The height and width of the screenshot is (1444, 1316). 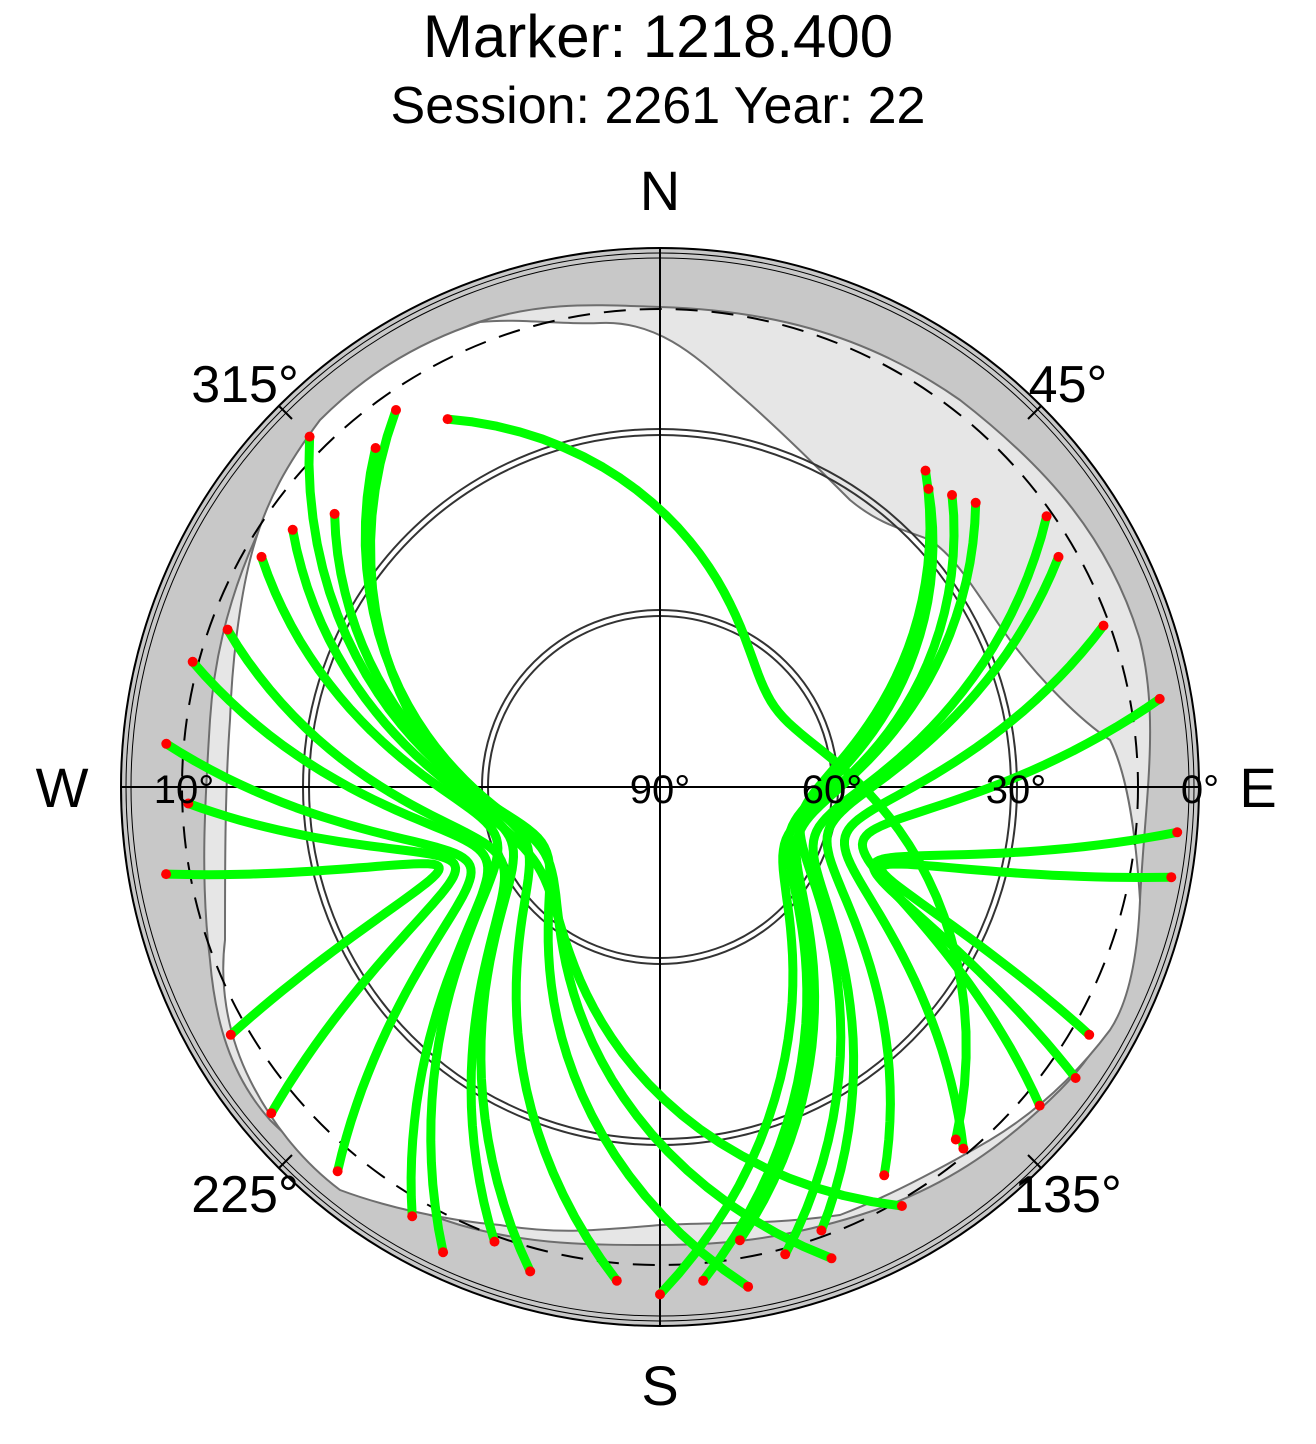 What do you see at coordinates (660, 190) in the screenshot?
I see `north-label: N` at bounding box center [660, 190].